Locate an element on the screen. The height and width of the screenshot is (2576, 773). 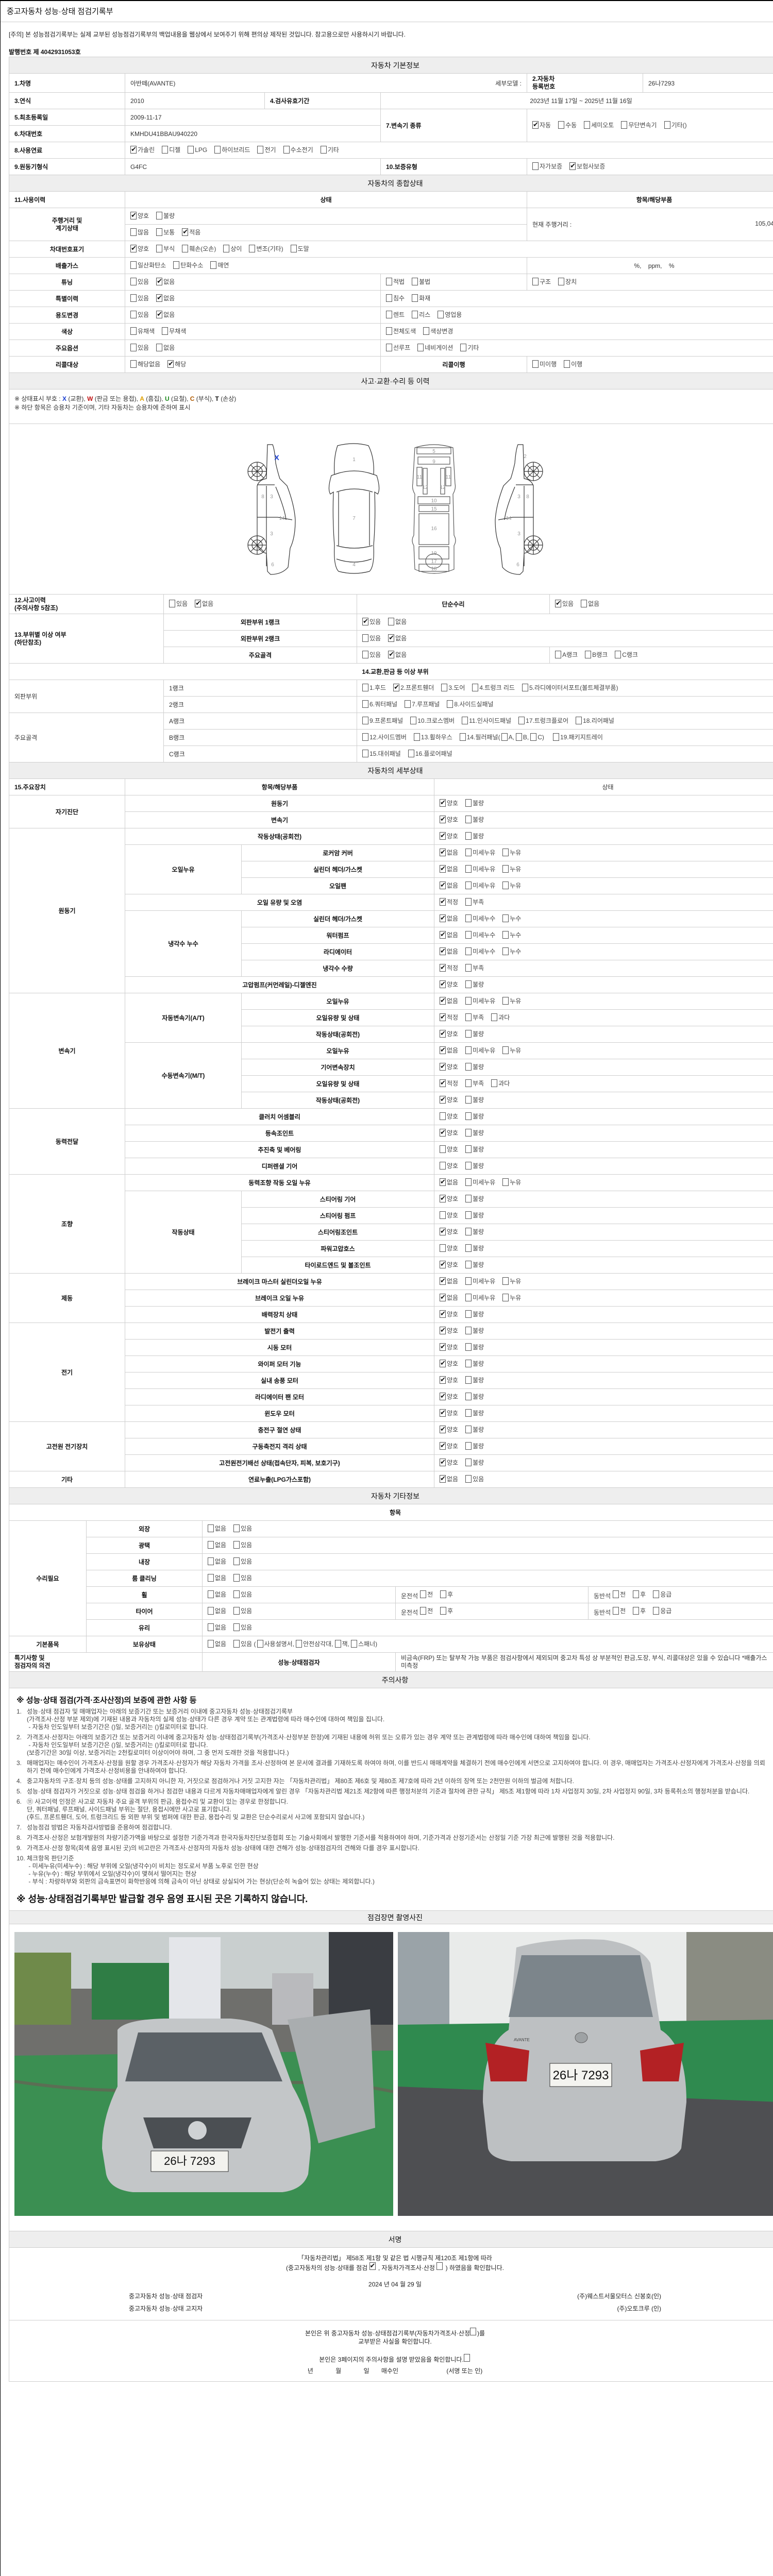
checkbox-option: 5.라디에이터서포트(볼트체결부품) is located at coordinates (570, 687).